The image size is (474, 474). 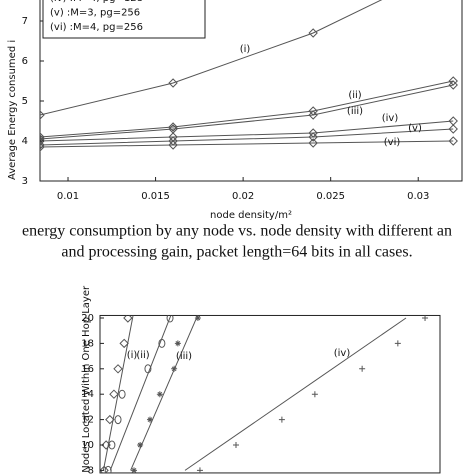 What do you see at coordinates (96, 2) in the screenshot?
I see `legend-entry: (iv) :M=4, pg=128` at bounding box center [96, 2].